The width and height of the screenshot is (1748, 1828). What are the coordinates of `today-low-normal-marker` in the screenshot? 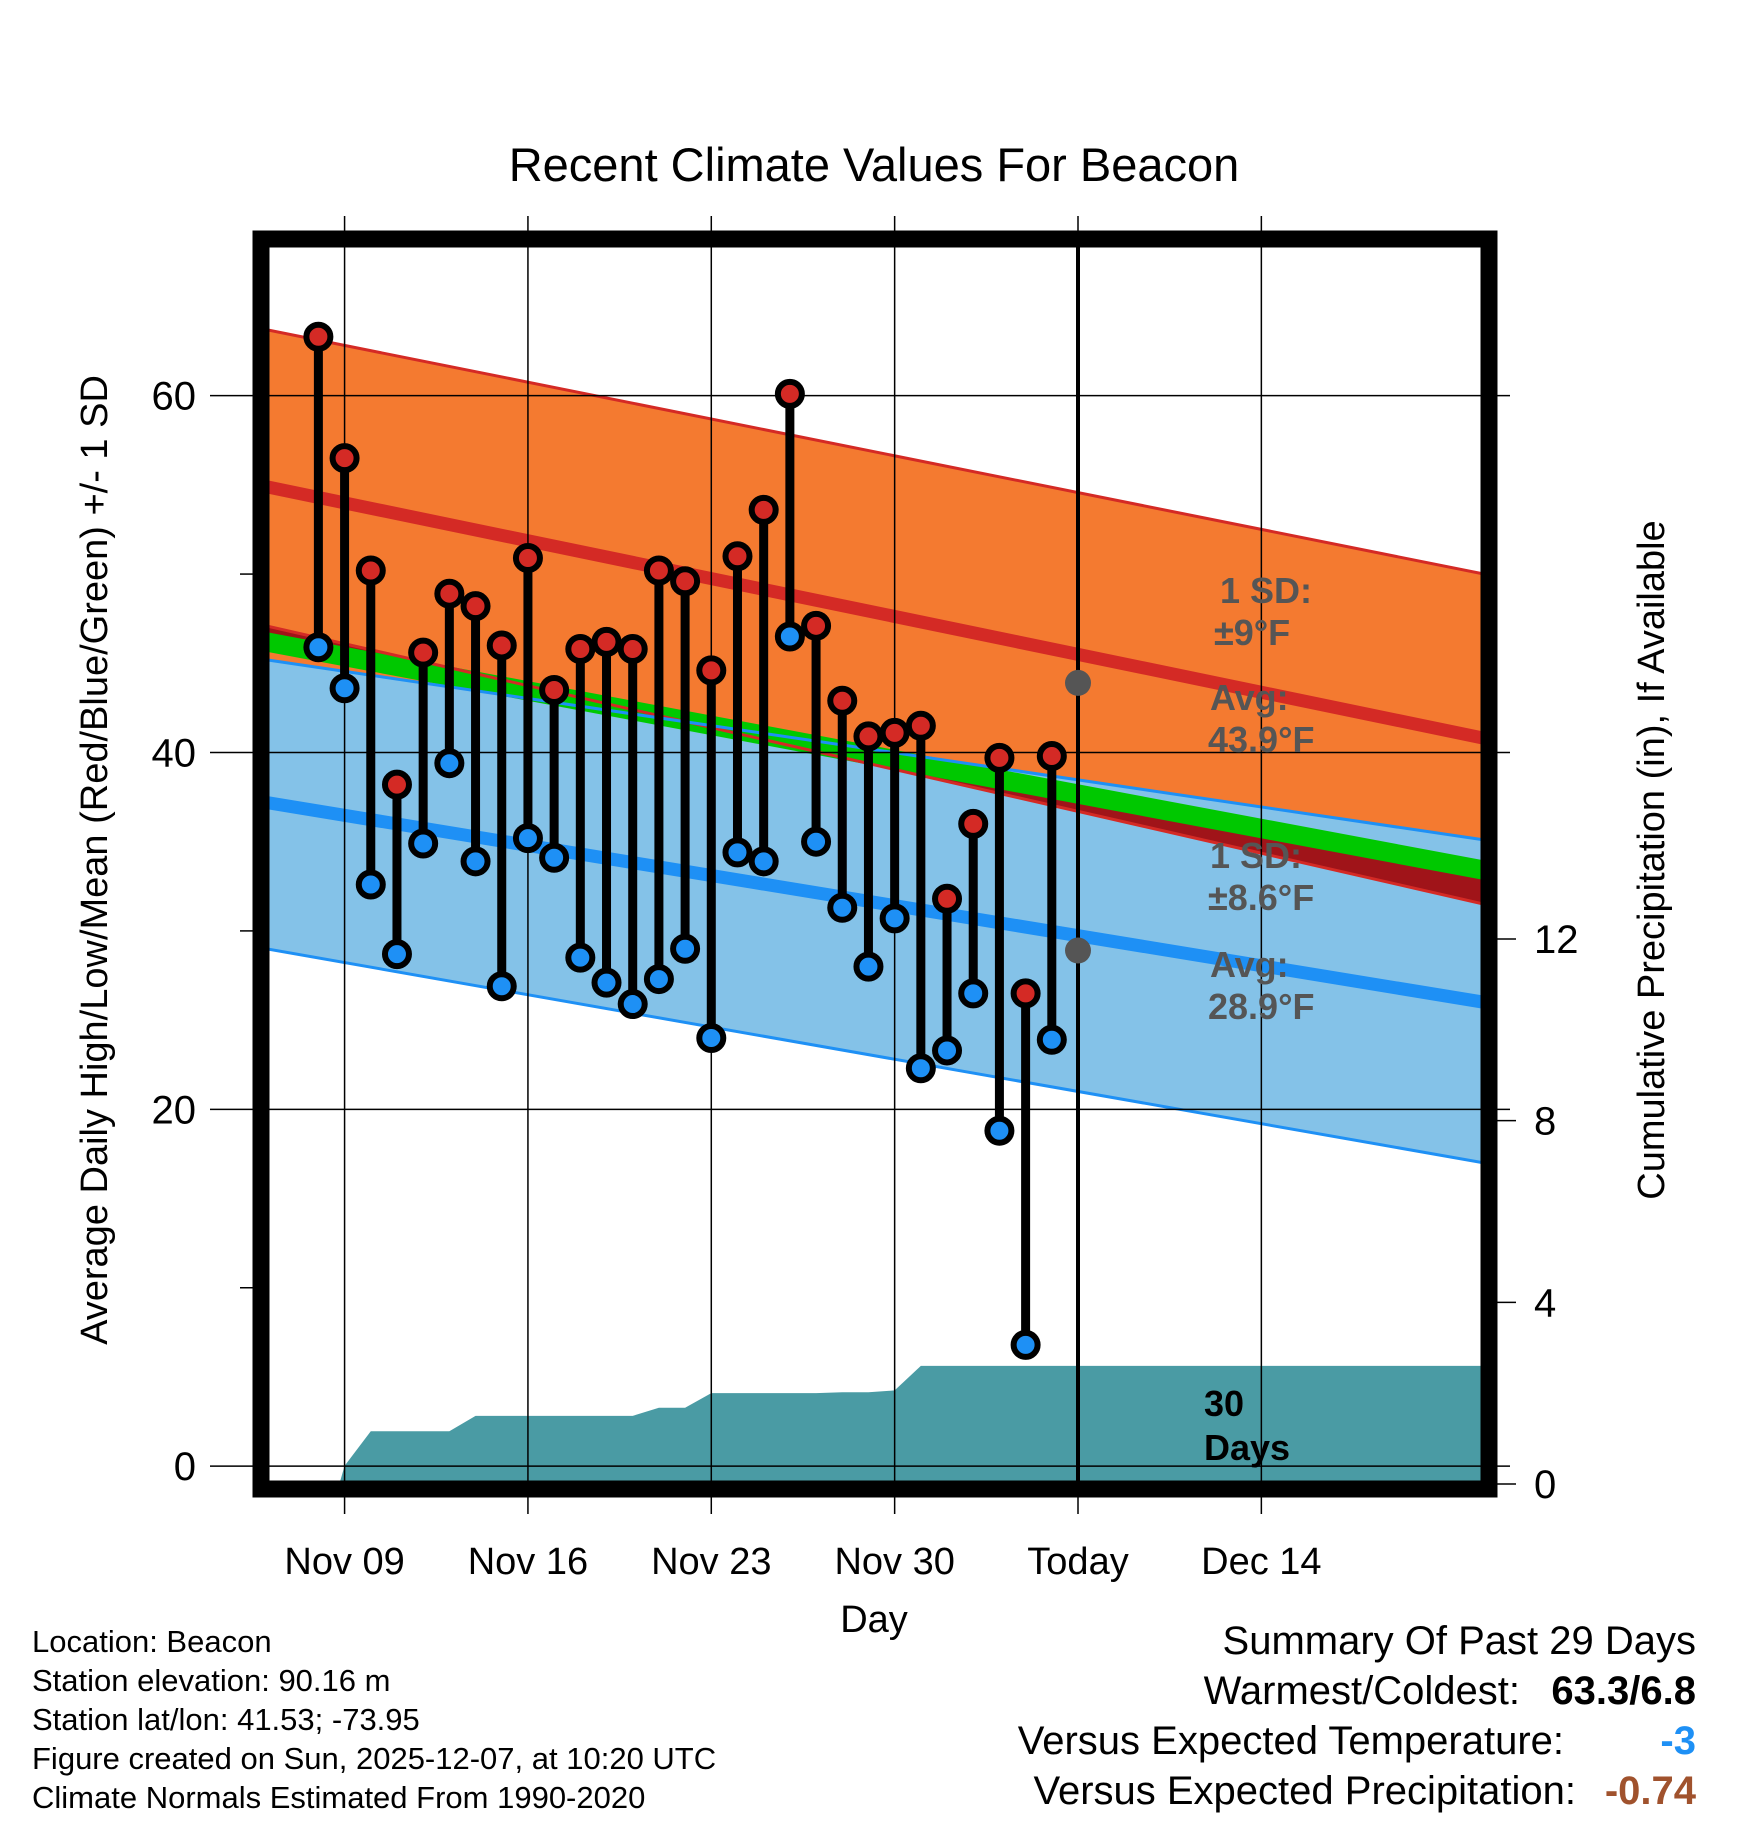 It's located at (1078, 950).